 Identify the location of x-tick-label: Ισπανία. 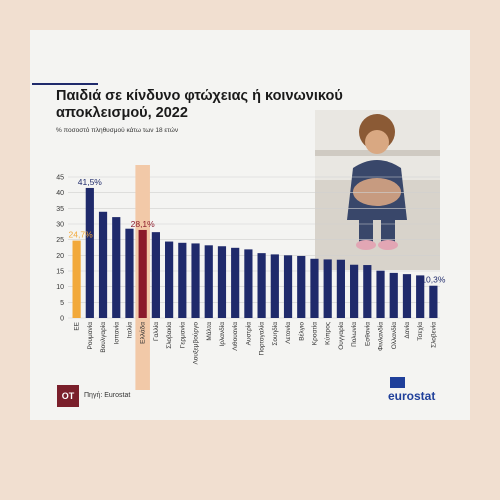
(116, 333).